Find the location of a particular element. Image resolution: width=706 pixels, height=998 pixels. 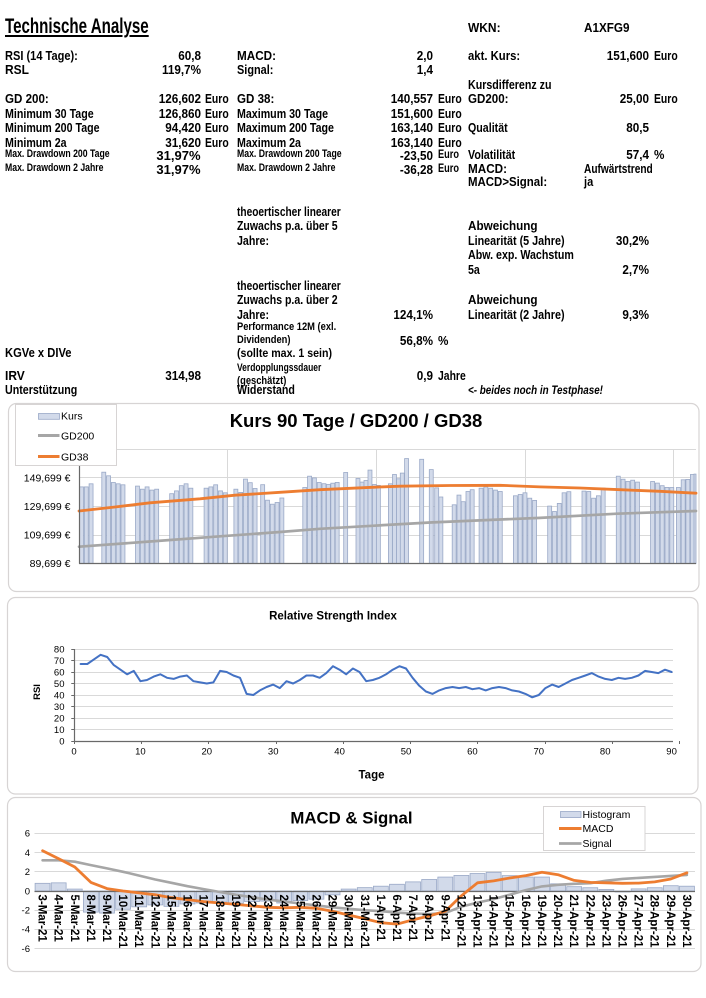

svg-text: 11-Mar-21 is located at coordinates (138, 922).